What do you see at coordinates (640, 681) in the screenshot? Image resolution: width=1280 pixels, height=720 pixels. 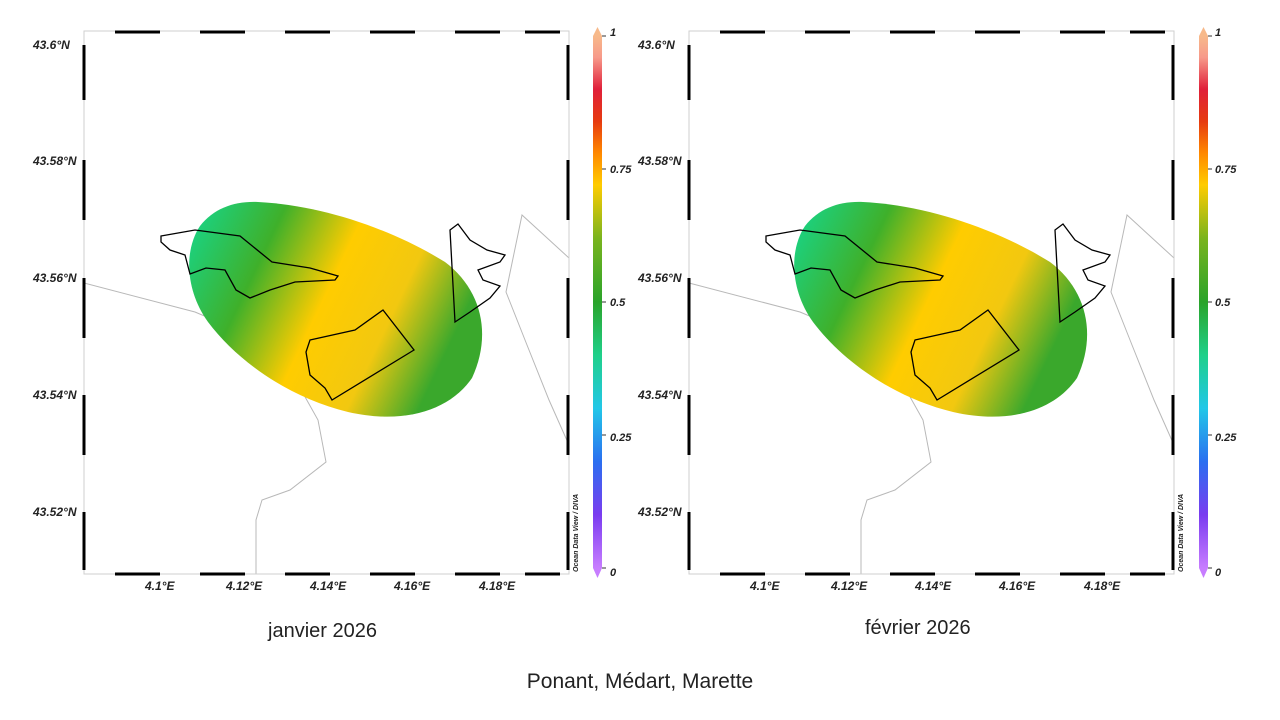 I see `figure-suptitle: Ponant, Médart, Marette` at bounding box center [640, 681].